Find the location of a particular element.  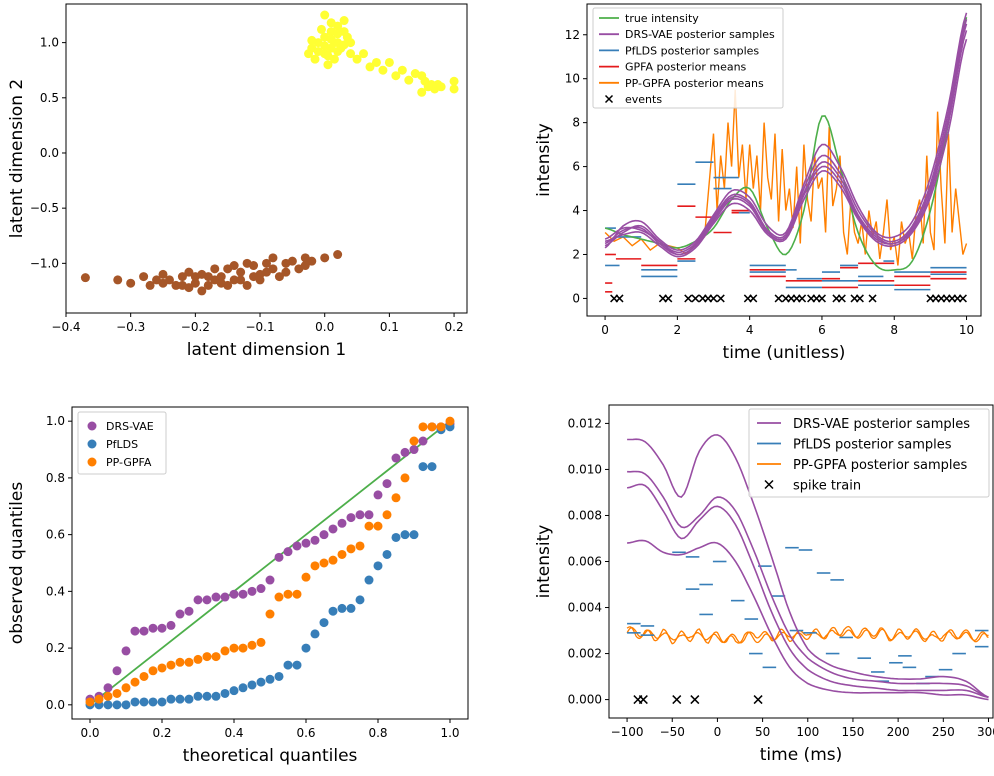

x-tick-label: 0.8 is located at coordinates (377, 733).